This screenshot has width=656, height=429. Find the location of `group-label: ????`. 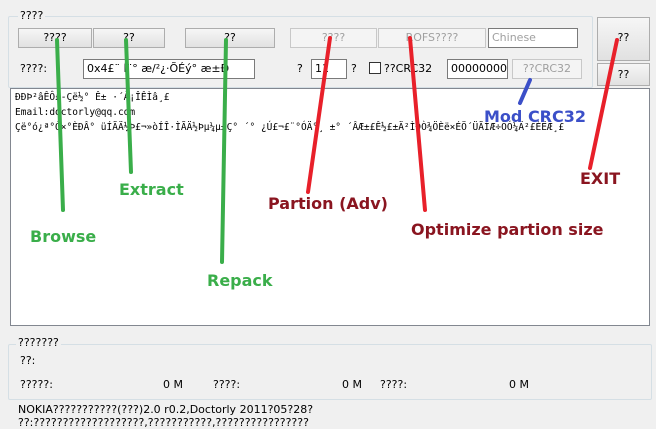

group-label: ???? is located at coordinates (32, 15).